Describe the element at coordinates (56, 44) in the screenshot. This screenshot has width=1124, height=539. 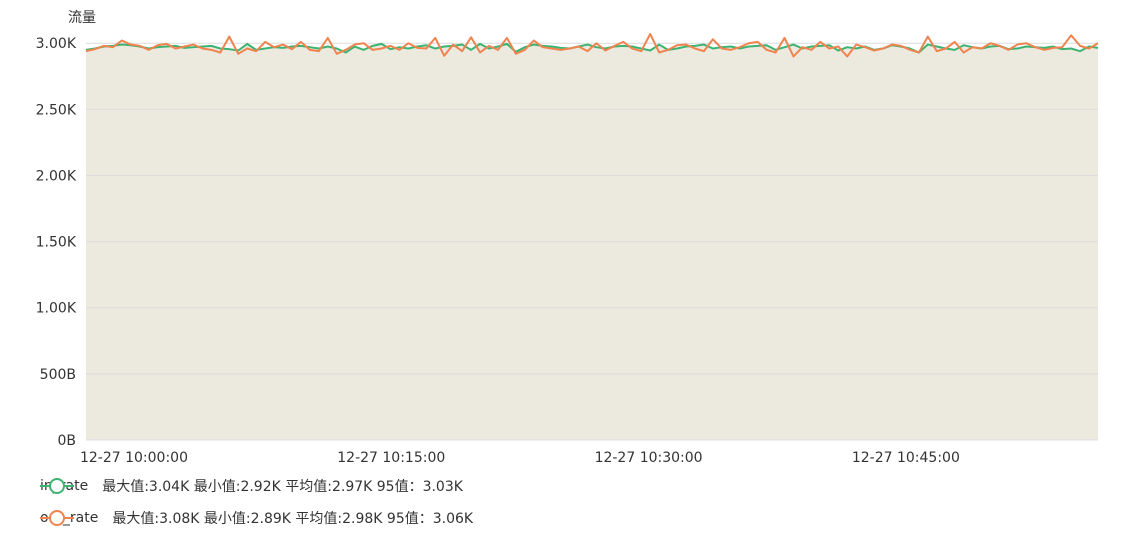
I see `y-tick-label: 3.00K` at that location.